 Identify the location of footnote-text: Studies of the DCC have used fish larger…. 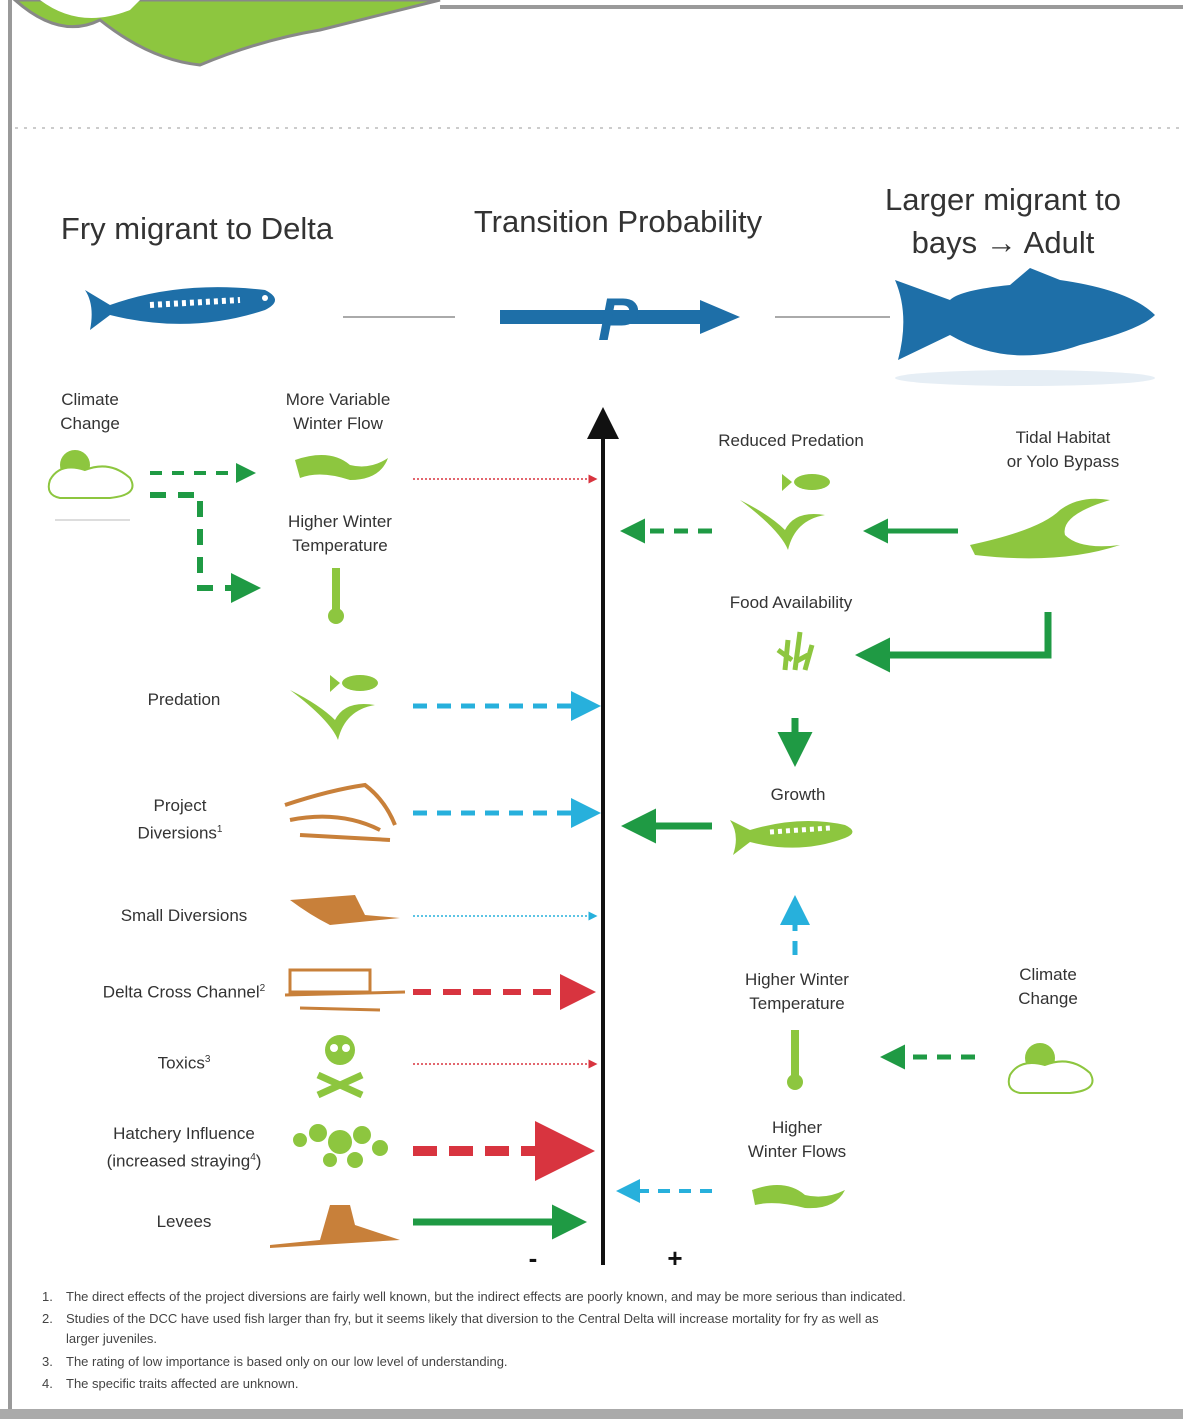
(472, 1318).